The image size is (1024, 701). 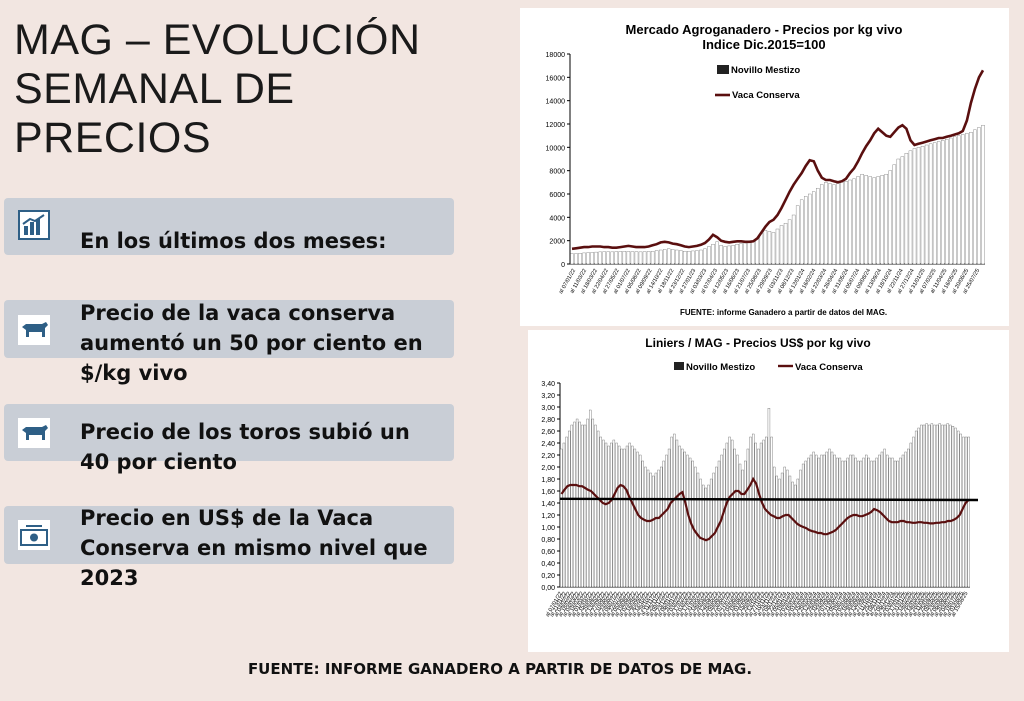 What do you see at coordinates (766, 95) in the screenshot?
I see `legend-vaca-label: Vaca Conserva` at bounding box center [766, 95].